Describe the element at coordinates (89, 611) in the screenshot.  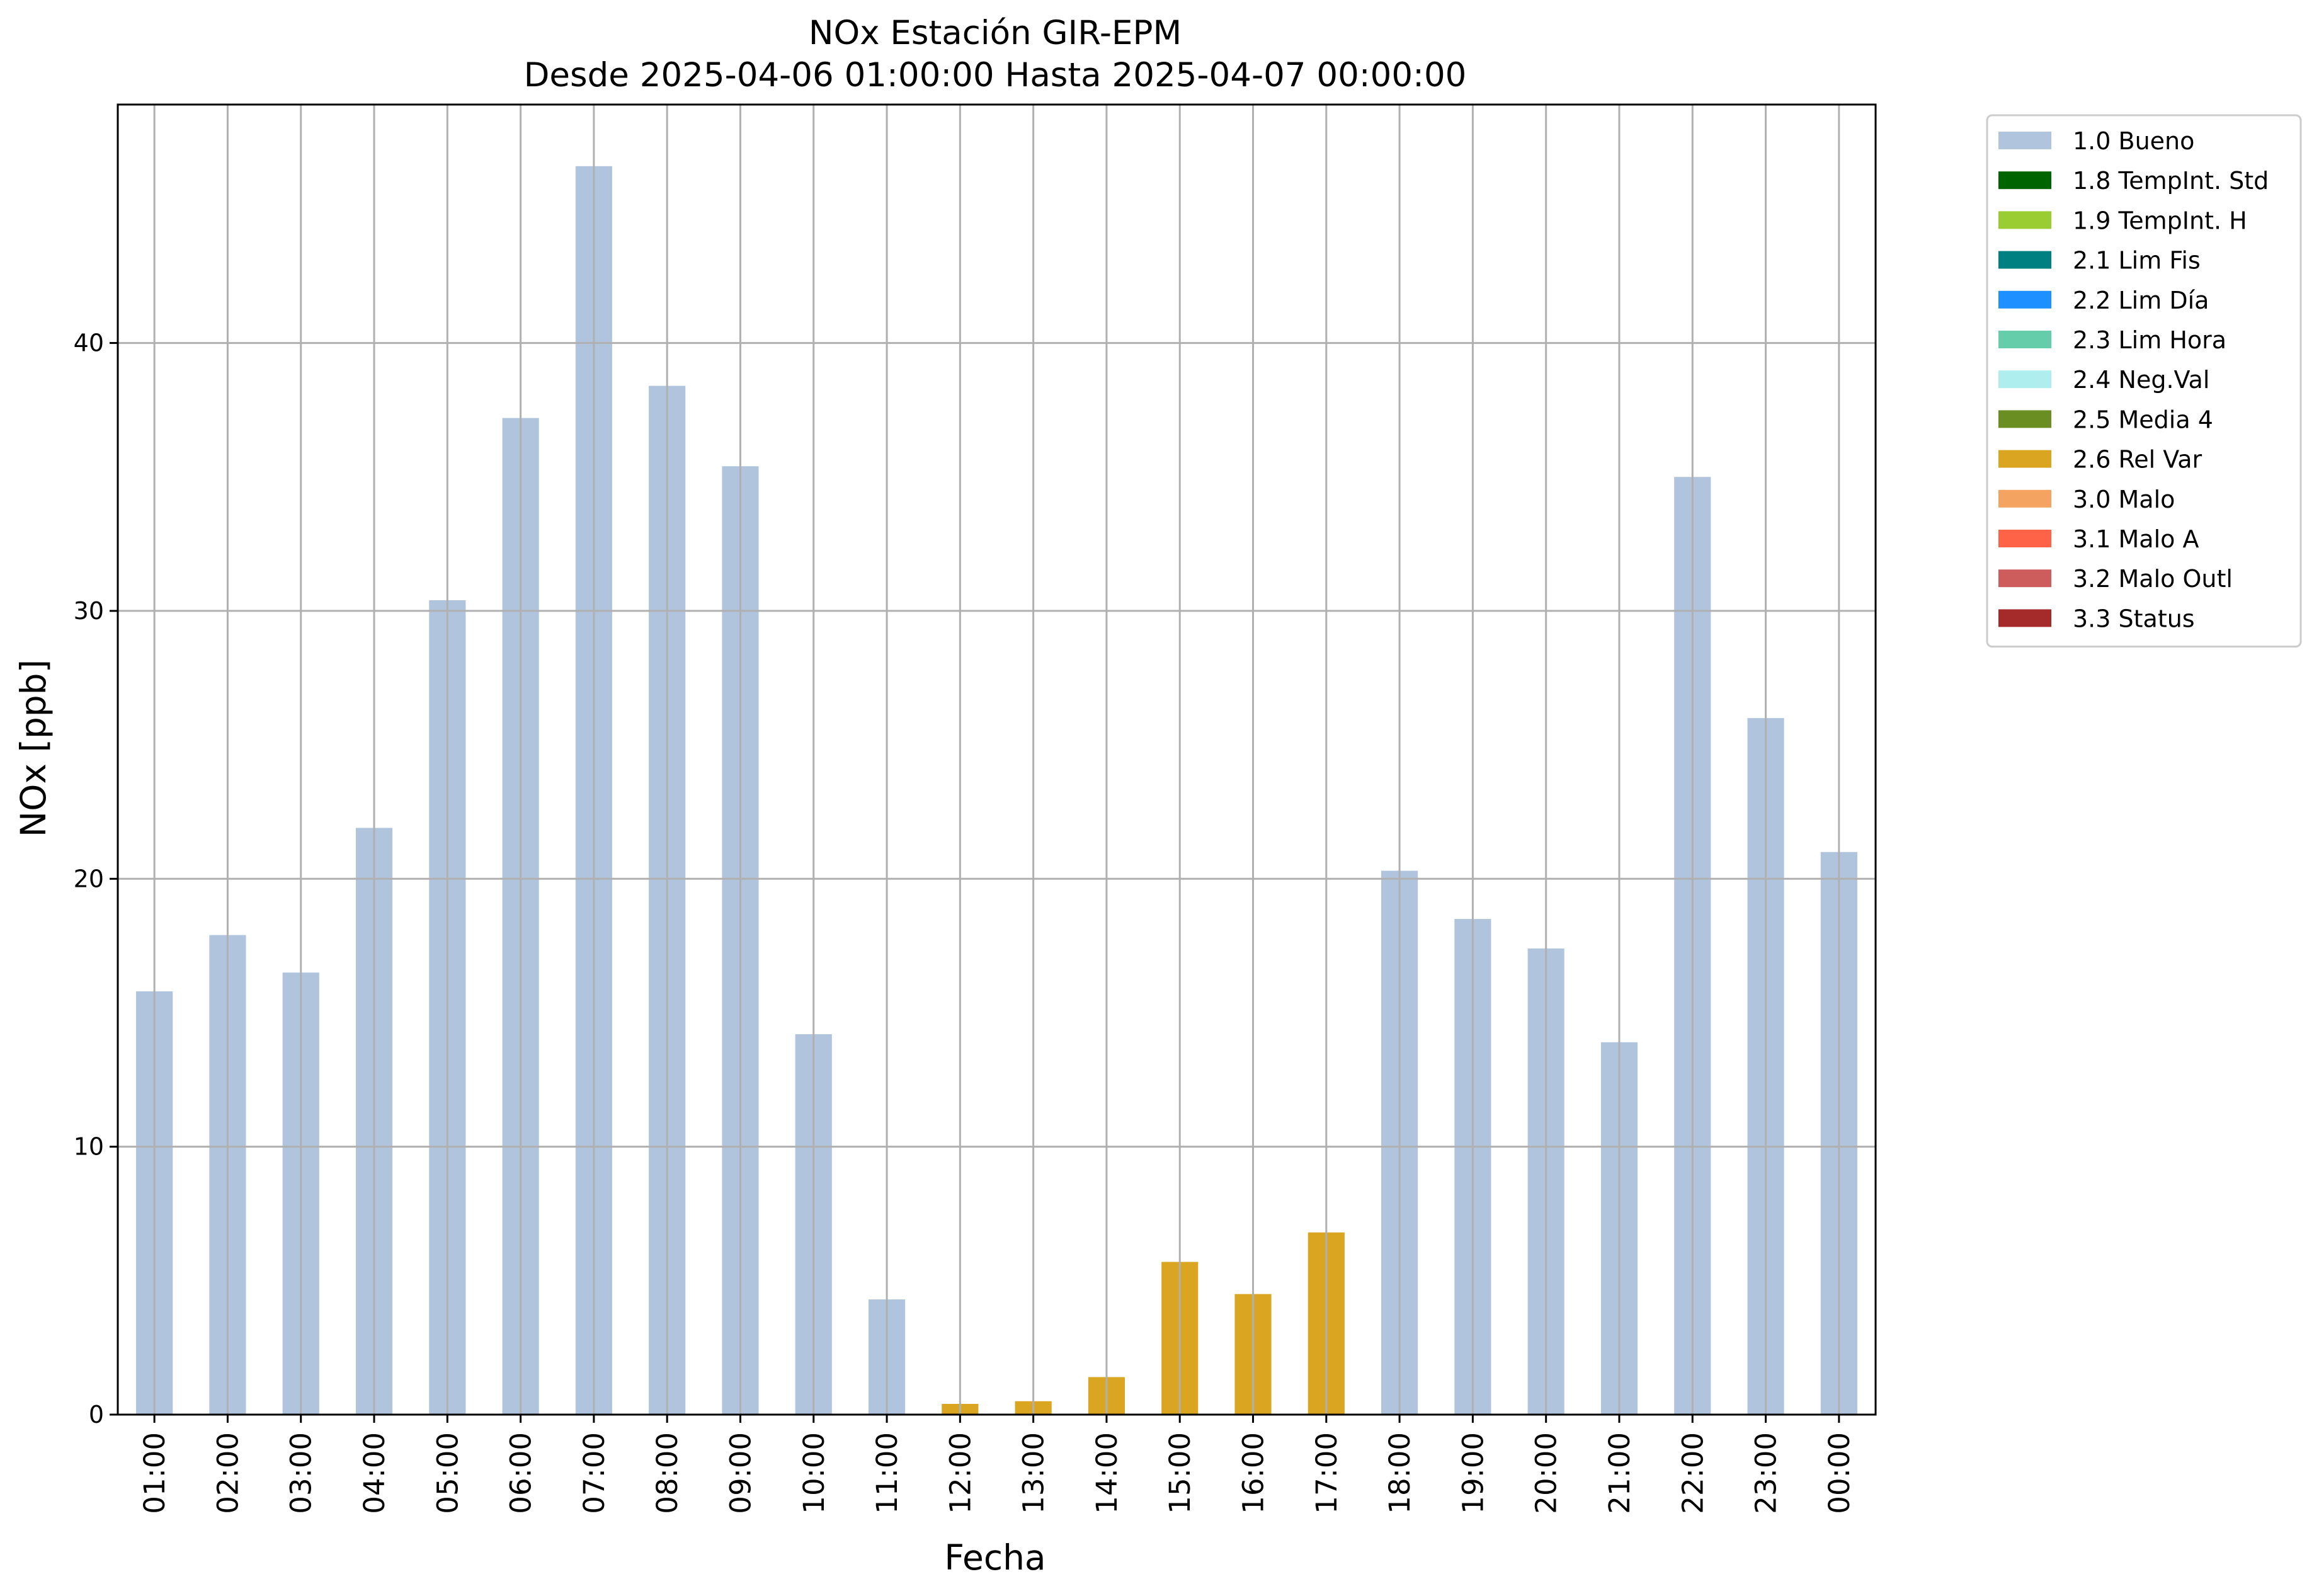
I see `y-tick-label: 30` at that location.